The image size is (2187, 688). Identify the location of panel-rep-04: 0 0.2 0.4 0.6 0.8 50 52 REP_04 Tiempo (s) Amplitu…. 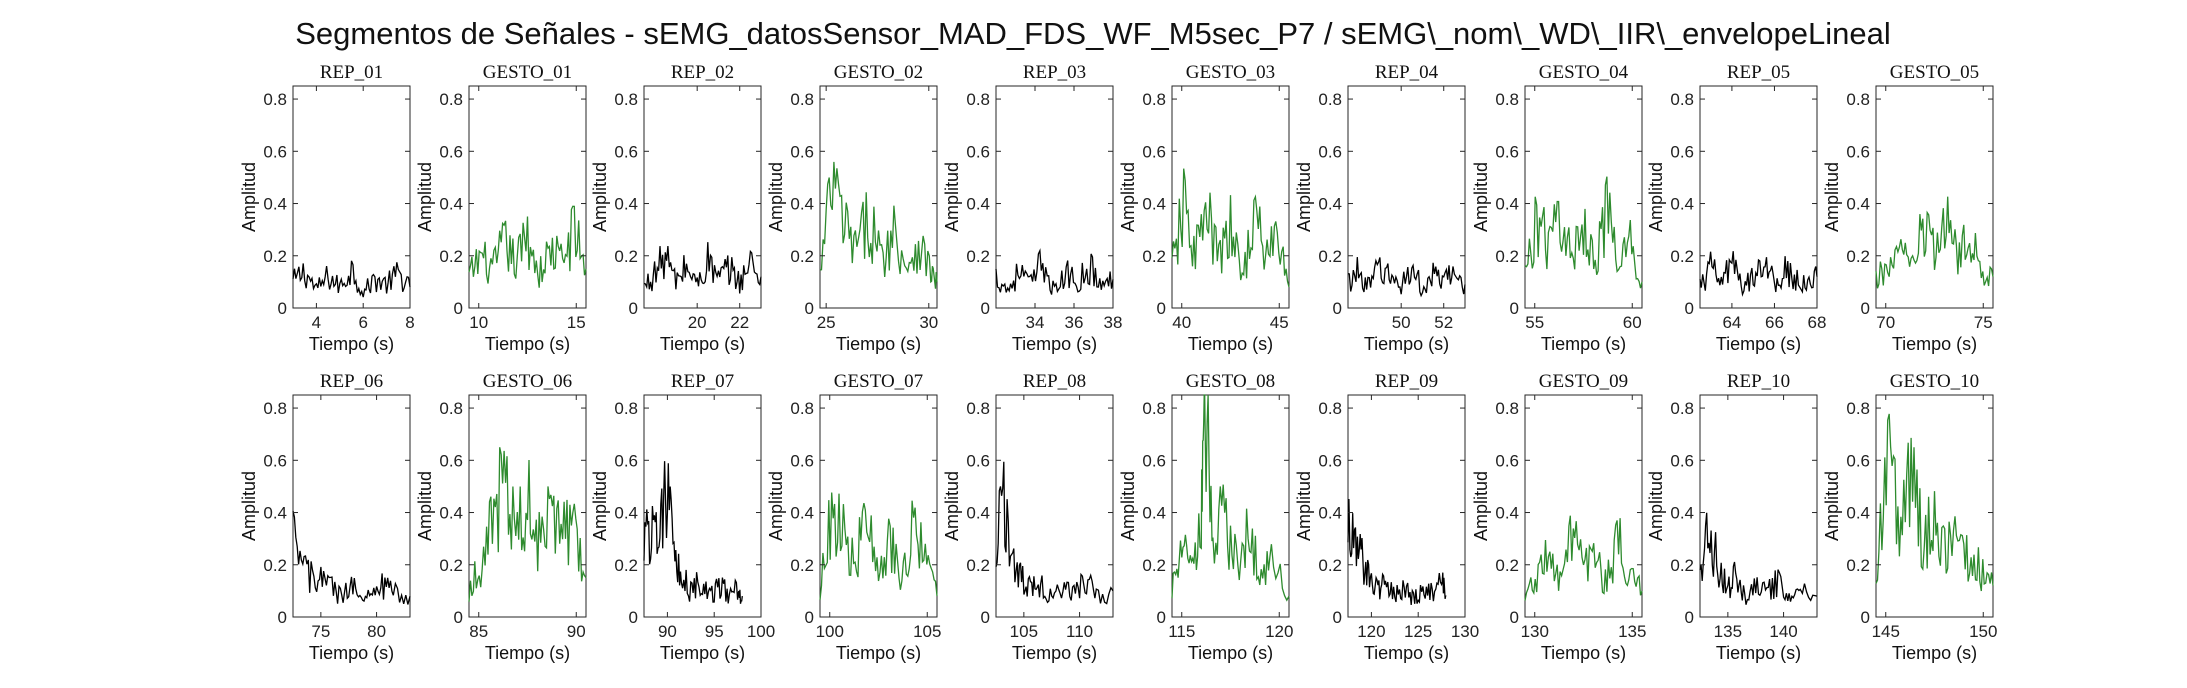
(1380, 208).